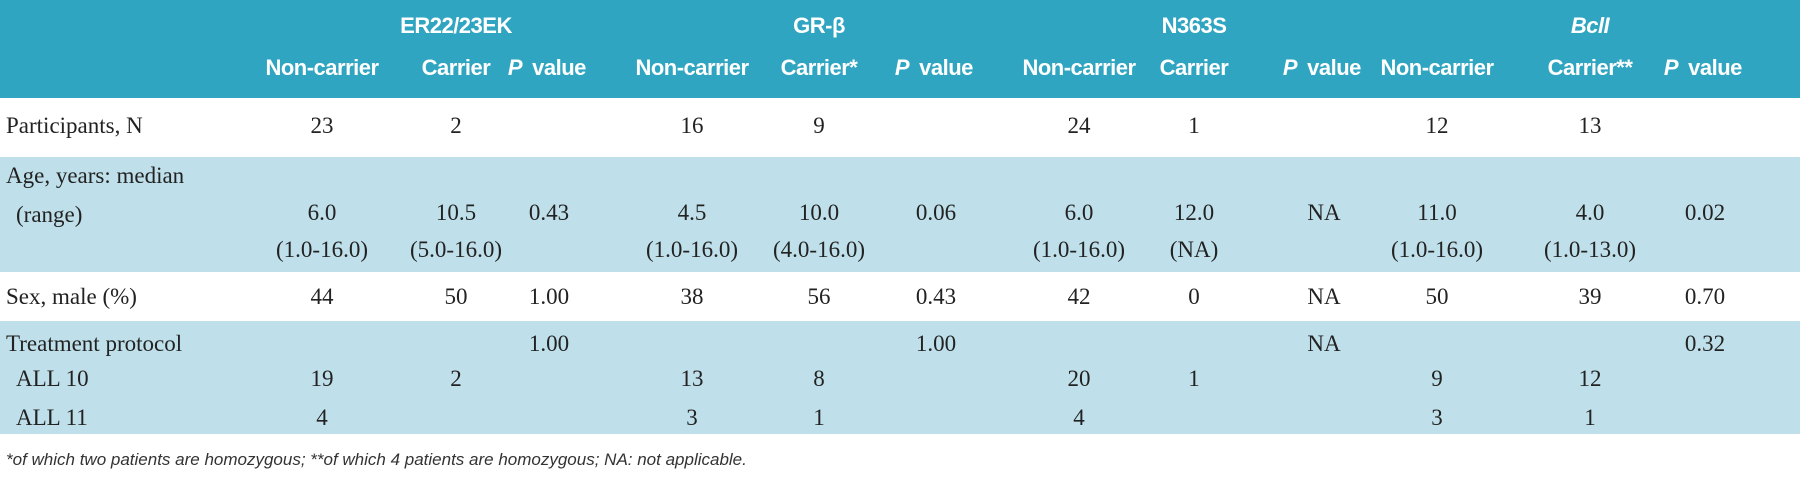 This screenshot has height=485, width=1800. What do you see at coordinates (1590, 296) in the screenshot?
I see `cell: 39` at bounding box center [1590, 296].